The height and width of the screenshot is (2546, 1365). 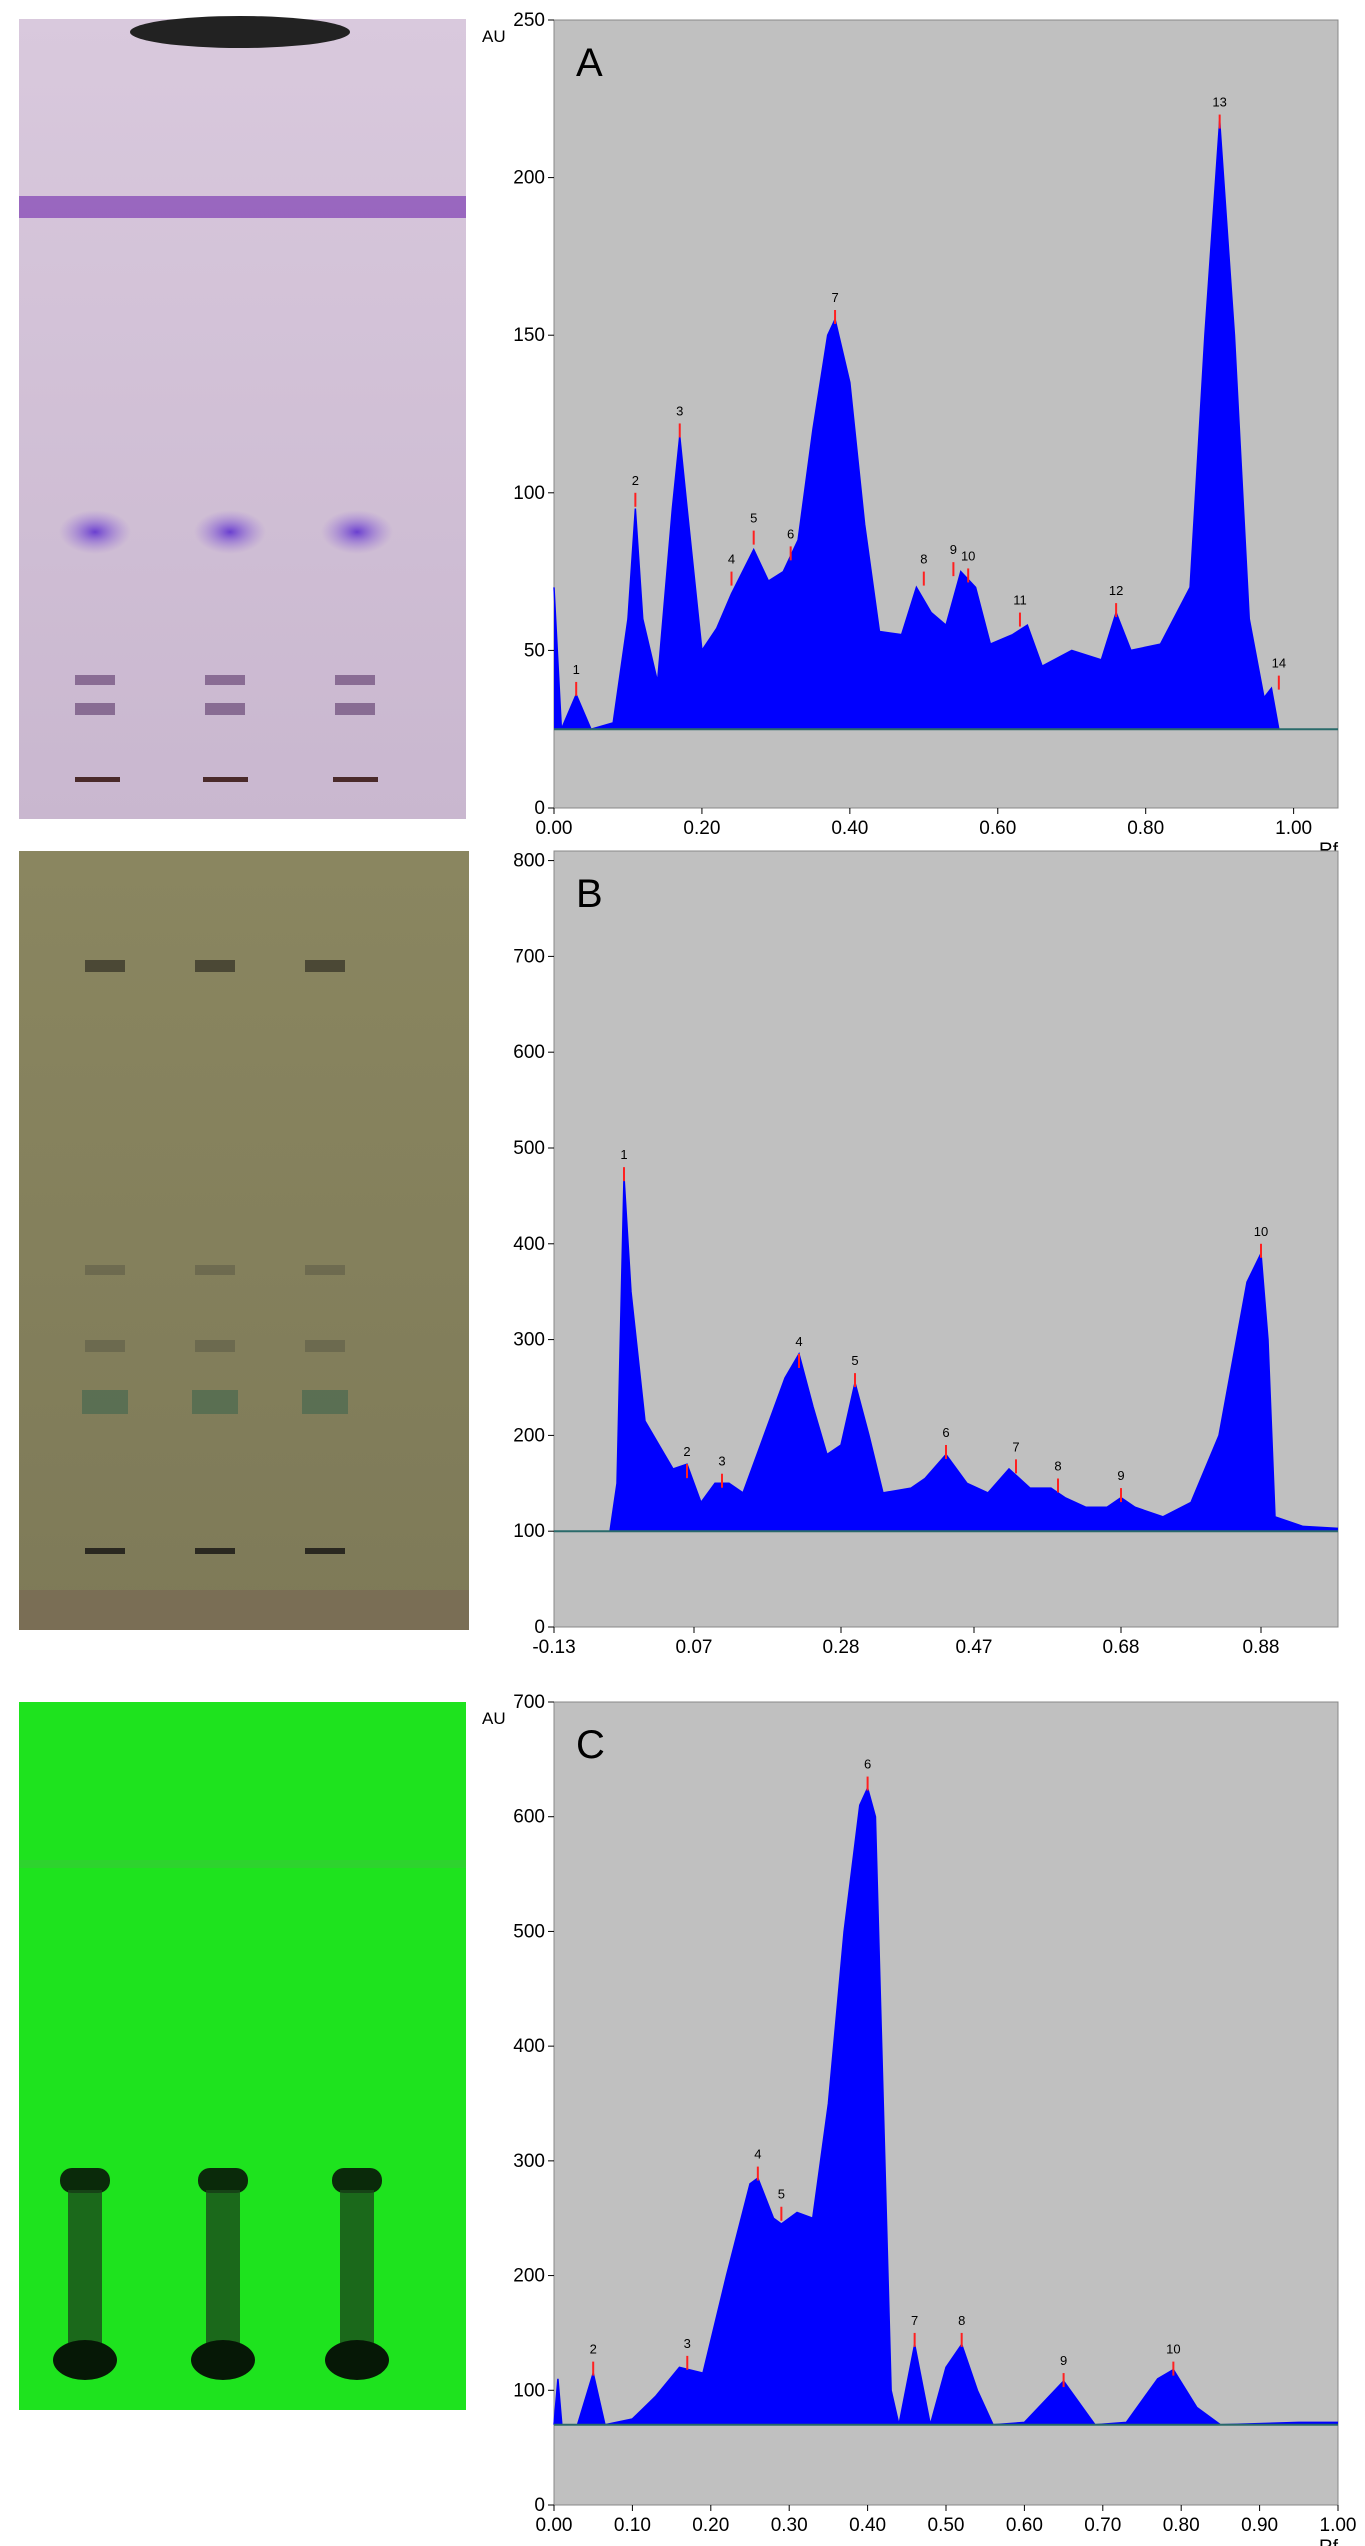 What do you see at coordinates (534, 650) in the screenshot?
I see `y-tick-label: 50` at bounding box center [534, 650].